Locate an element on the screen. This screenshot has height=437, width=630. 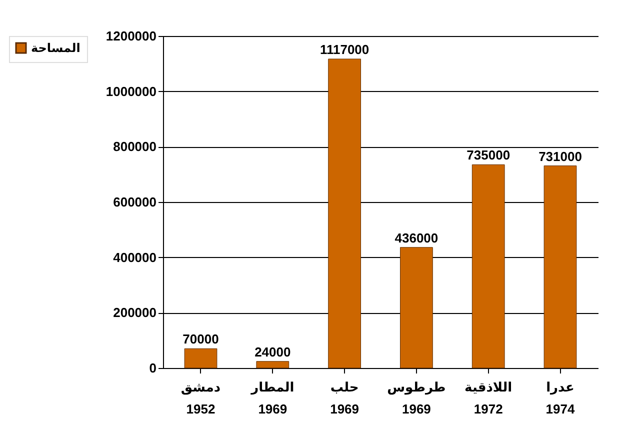
data-label: 731000 is located at coordinates (560, 156).